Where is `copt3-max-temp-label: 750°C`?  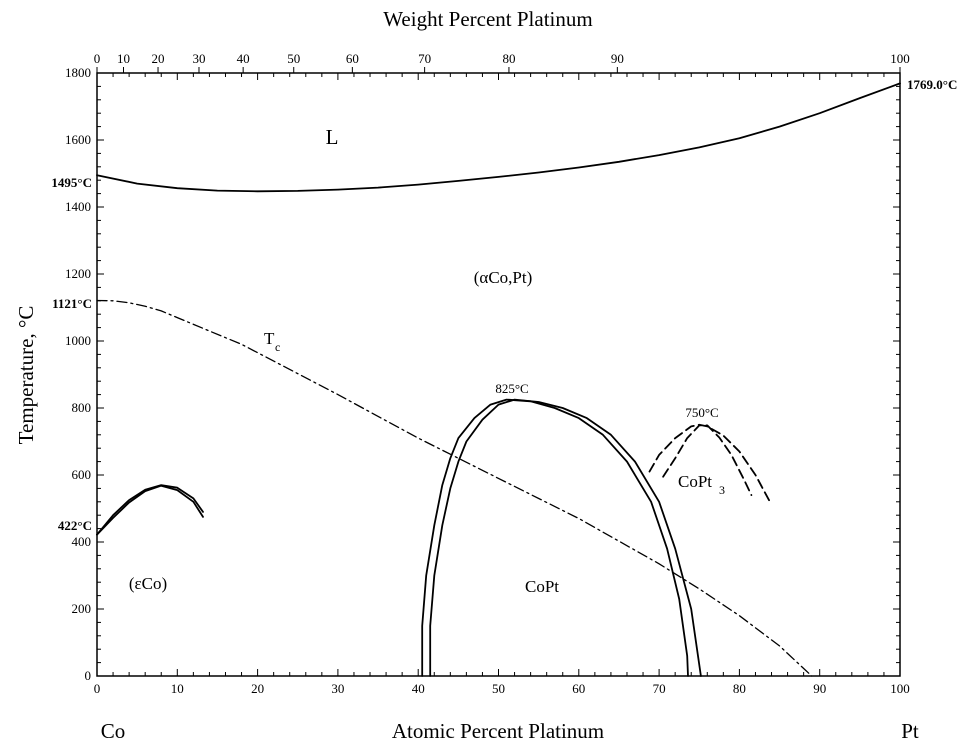 copt3-max-temp-label: 750°C is located at coordinates (701, 412).